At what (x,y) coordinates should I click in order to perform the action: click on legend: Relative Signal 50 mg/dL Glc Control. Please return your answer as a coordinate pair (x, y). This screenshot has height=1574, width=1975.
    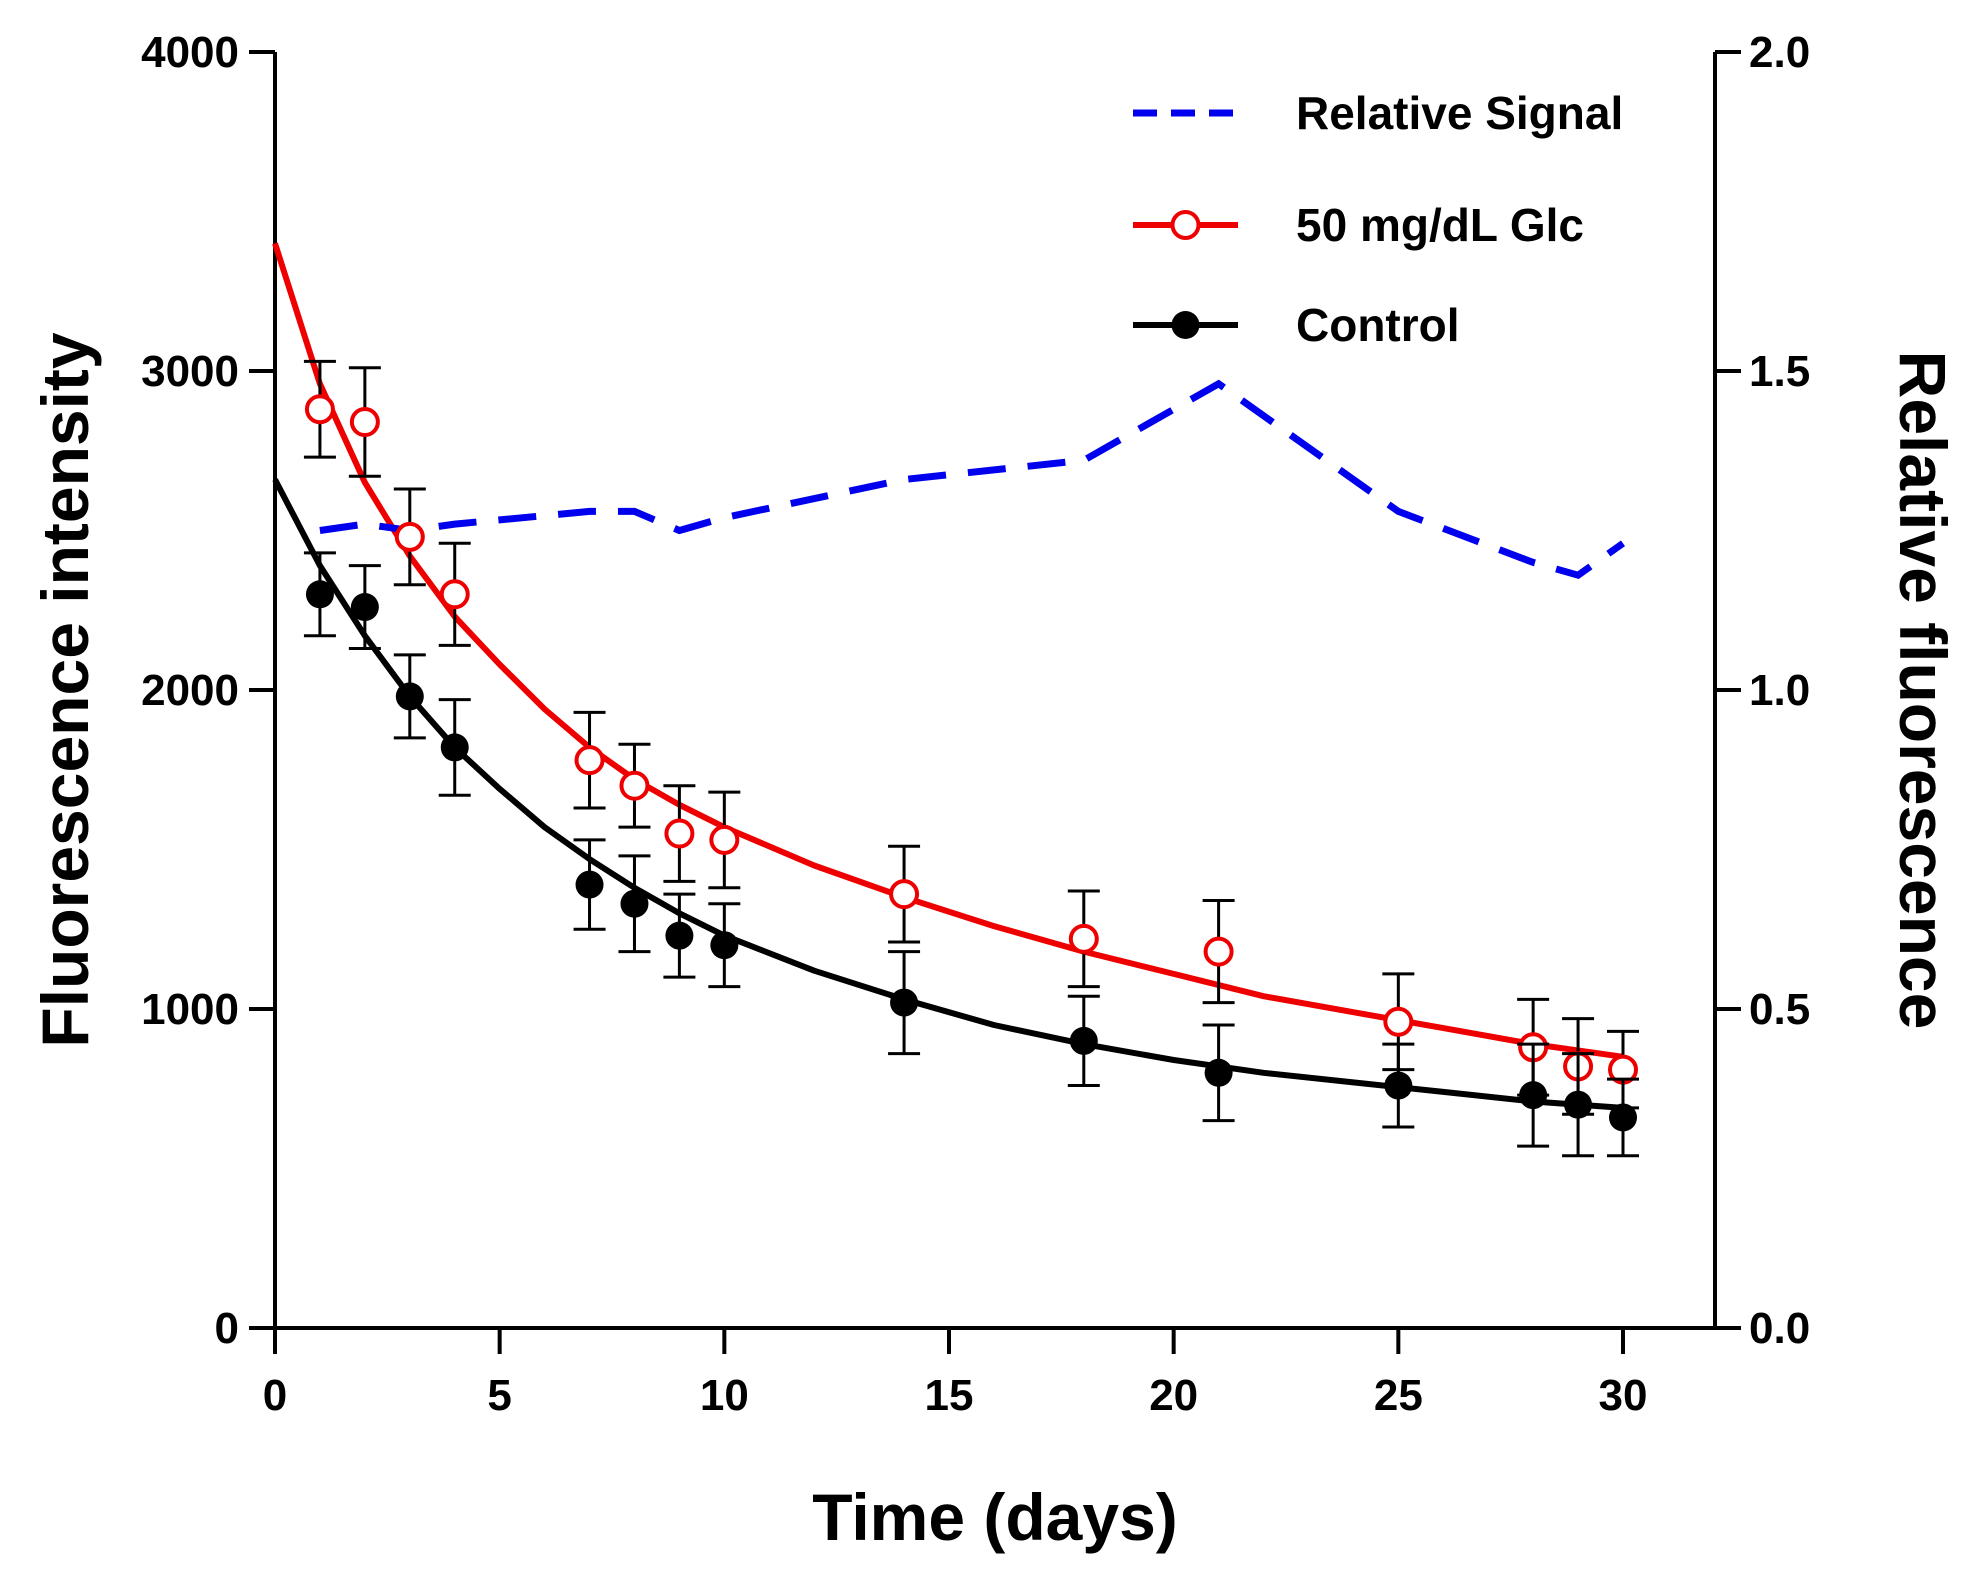
    Looking at the image, I should click on (1378, 219).